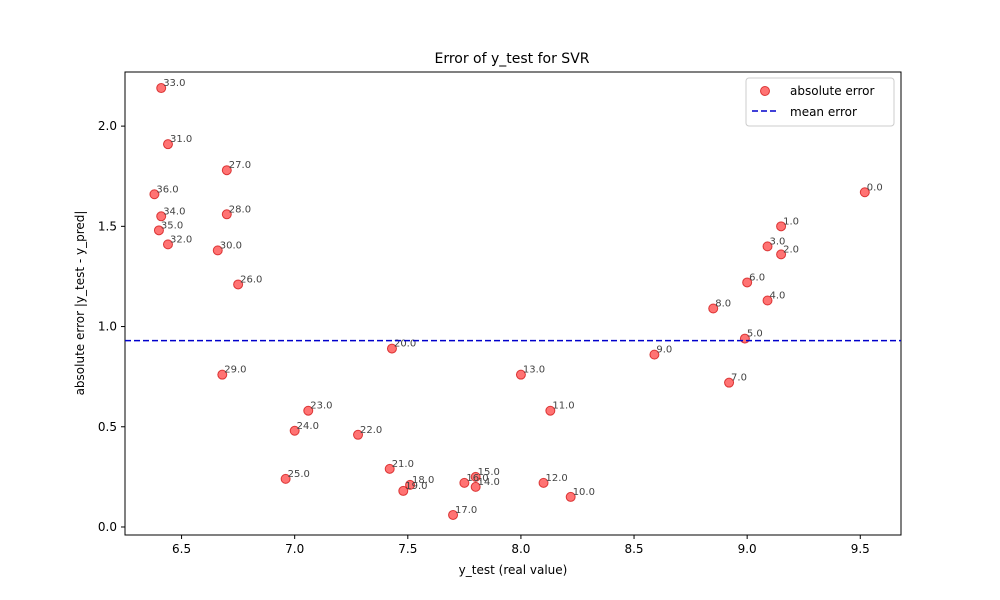  What do you see at coordinates (107, 226) in the screenshot?
I see `y-tick-label: 1.5` at bounding box center [107, 226].